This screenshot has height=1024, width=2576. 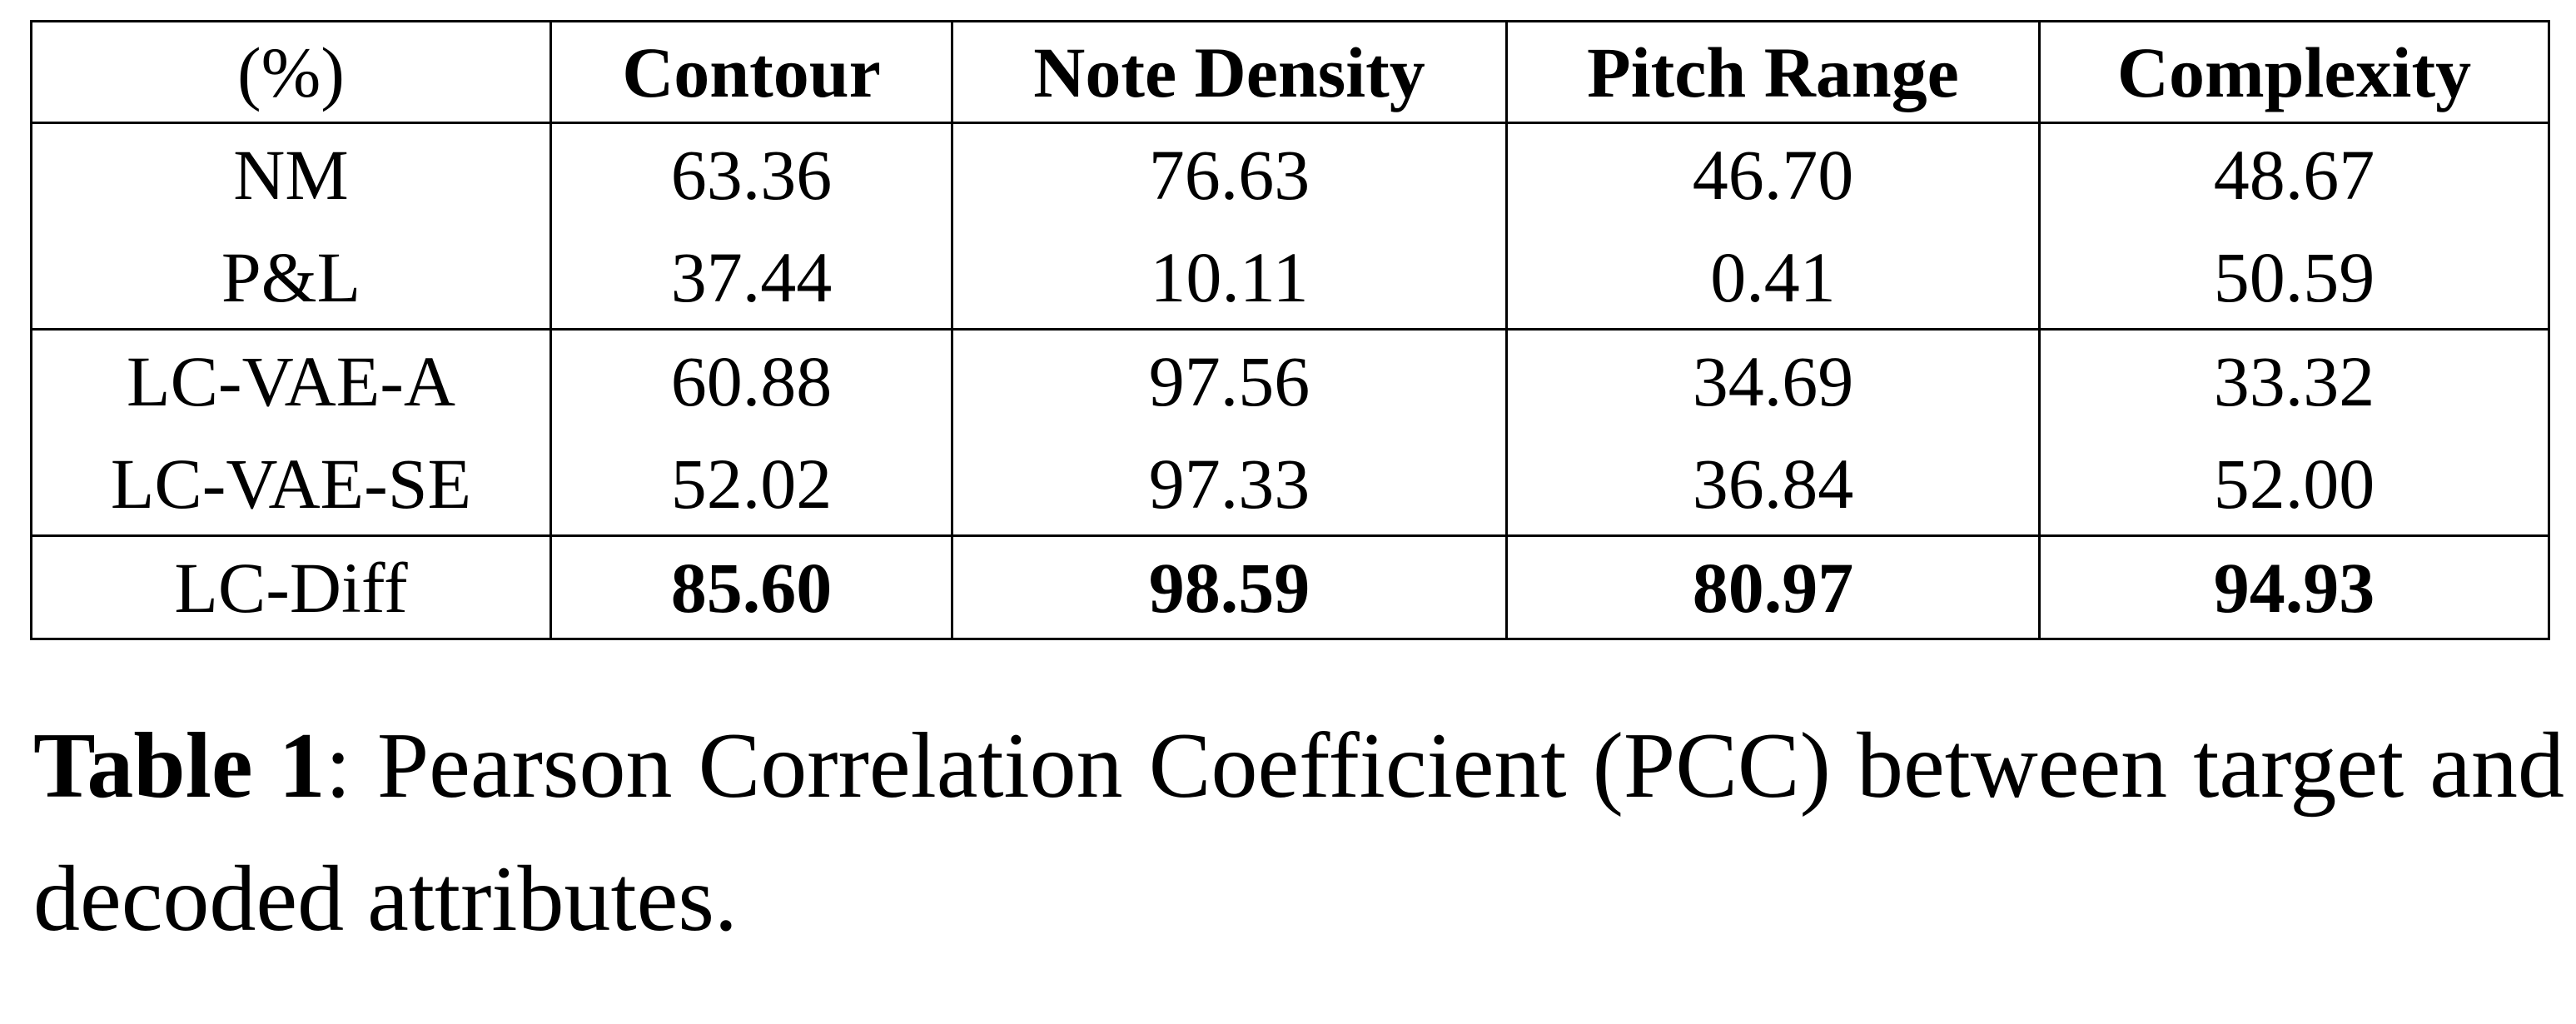 What do you see at coordinates (1773, 587) in the screenshot?
I see `best-value-cell: 80.97` at bounding box center [1773, 587].